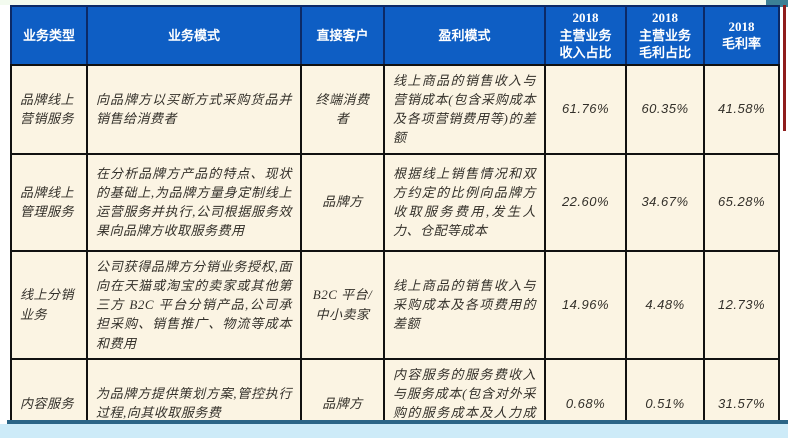 The image size is (788, 438). I want to click on cell-business-type: 品牌线上管理服务, so click(49, 202).